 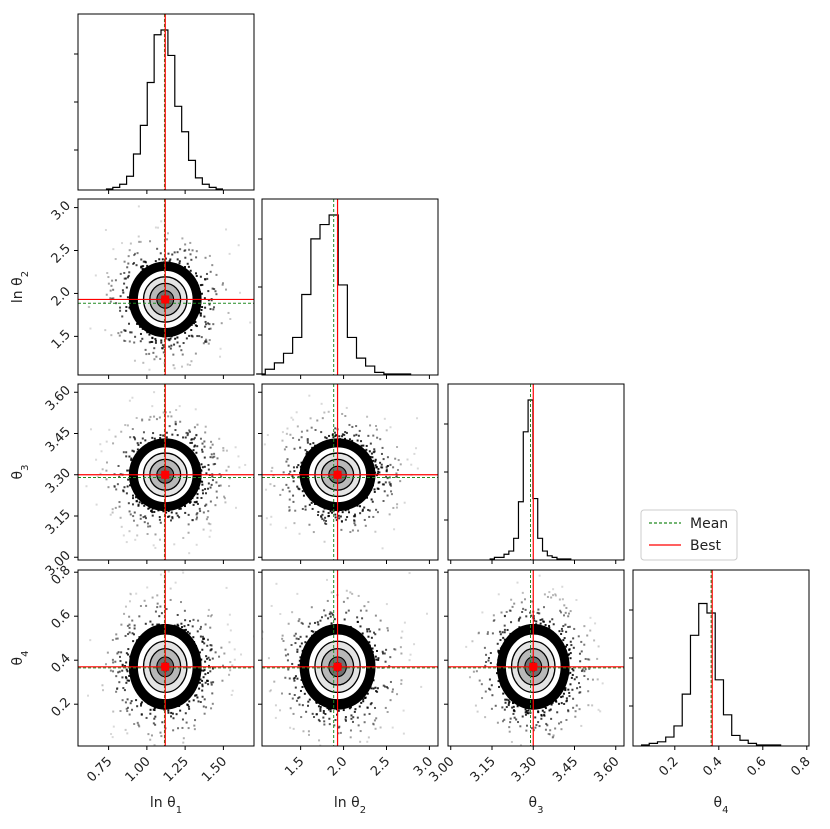 What do you see at coordinates (166, 473) in the screenshot?
I see `scatter-layer` at bounding box center [166, 473].